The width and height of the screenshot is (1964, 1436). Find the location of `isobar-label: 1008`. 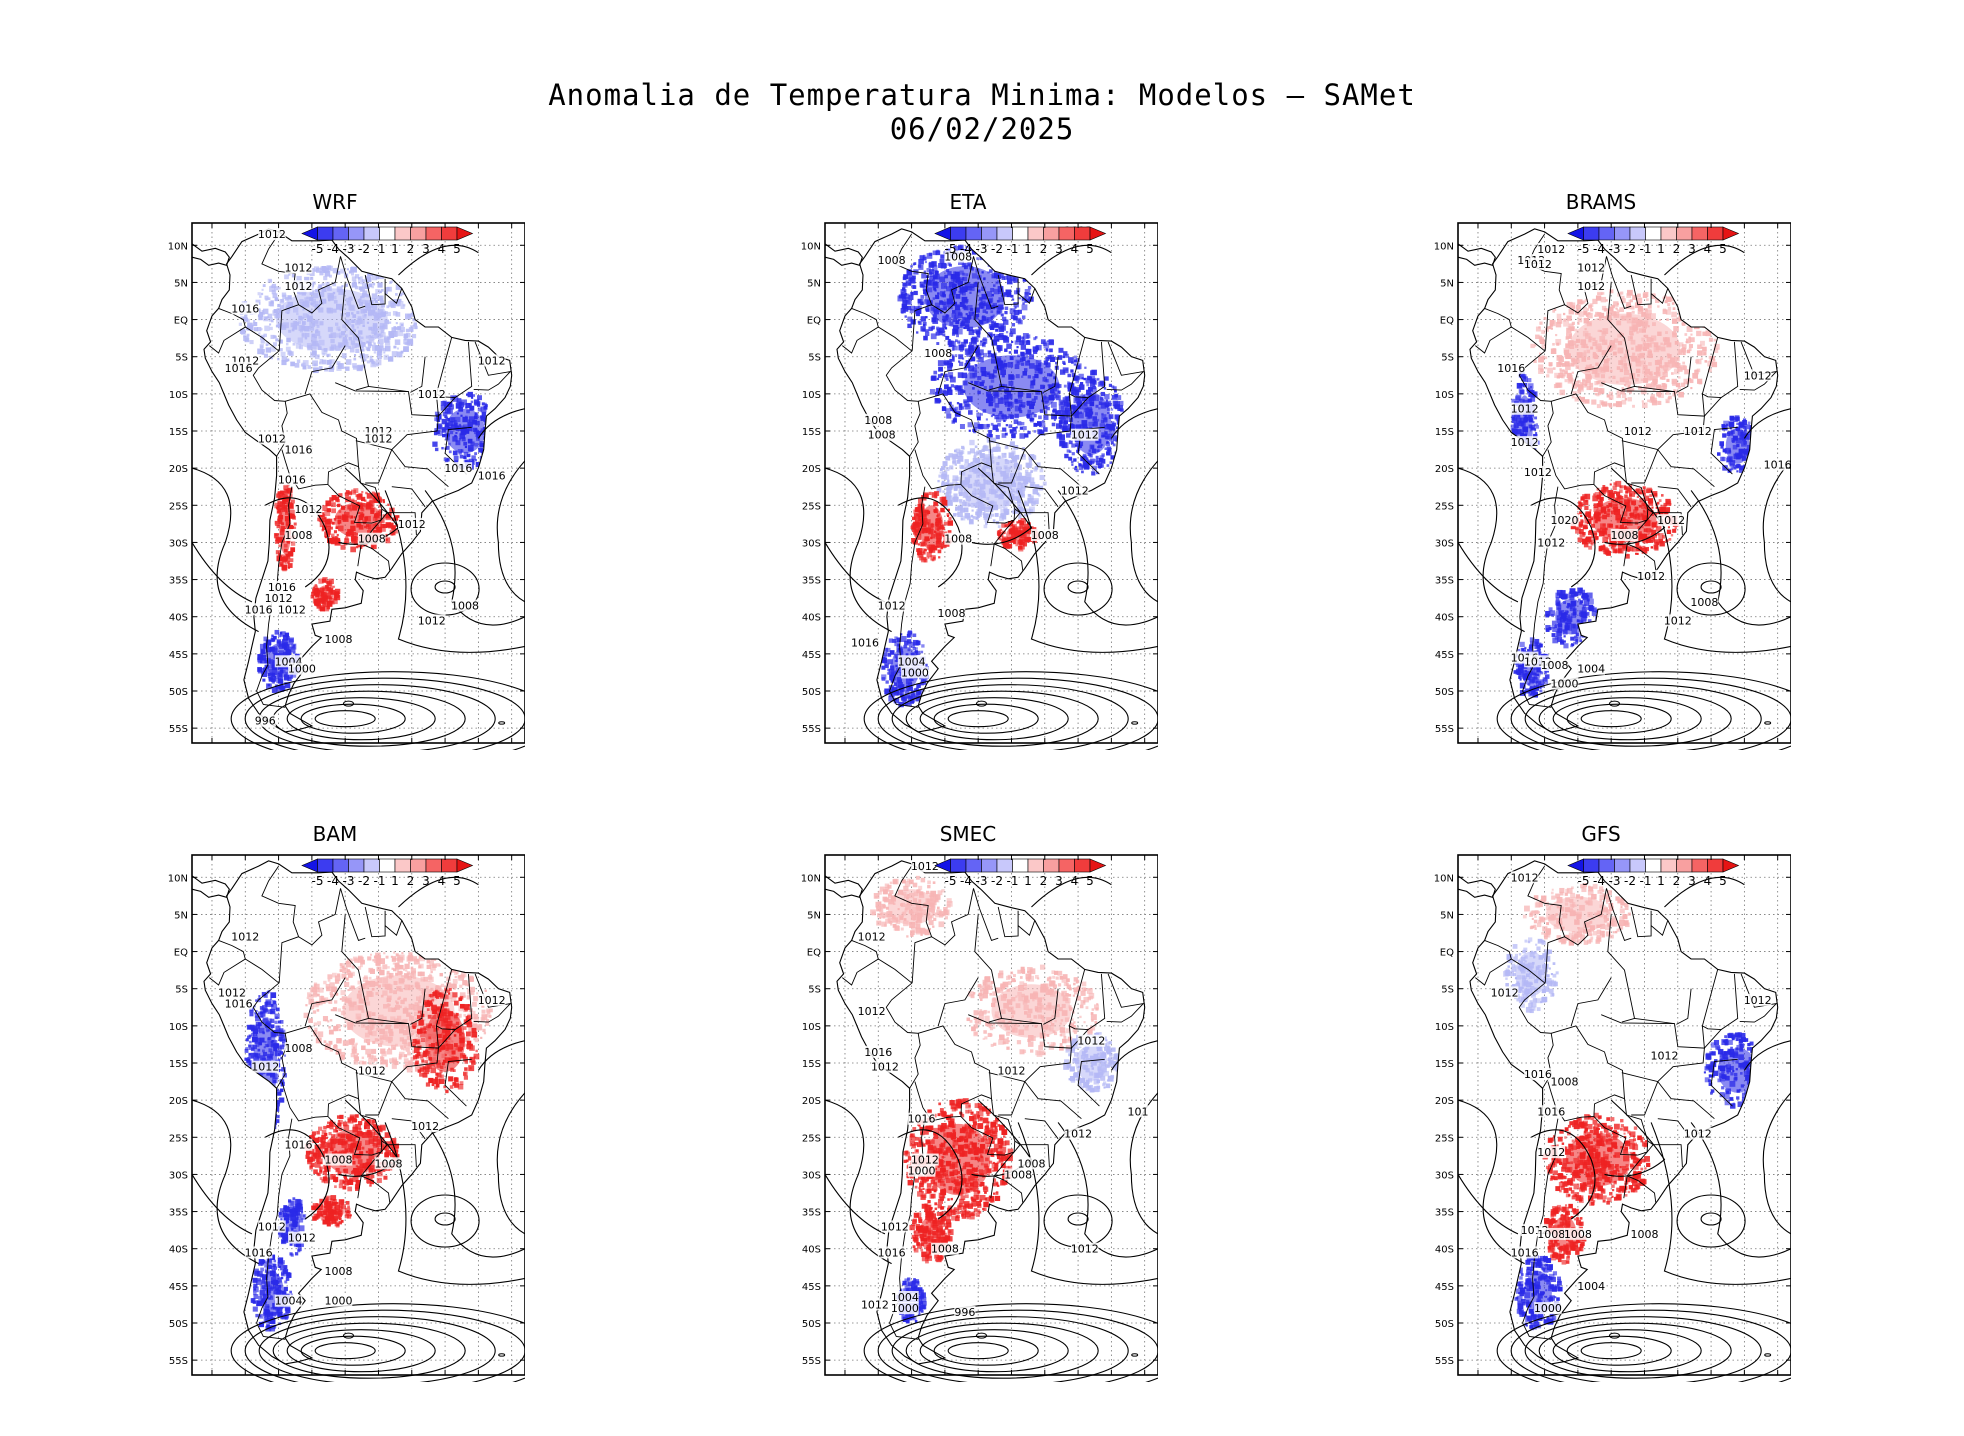

isobar-label: 1008 is located at coordinates (339, 639).